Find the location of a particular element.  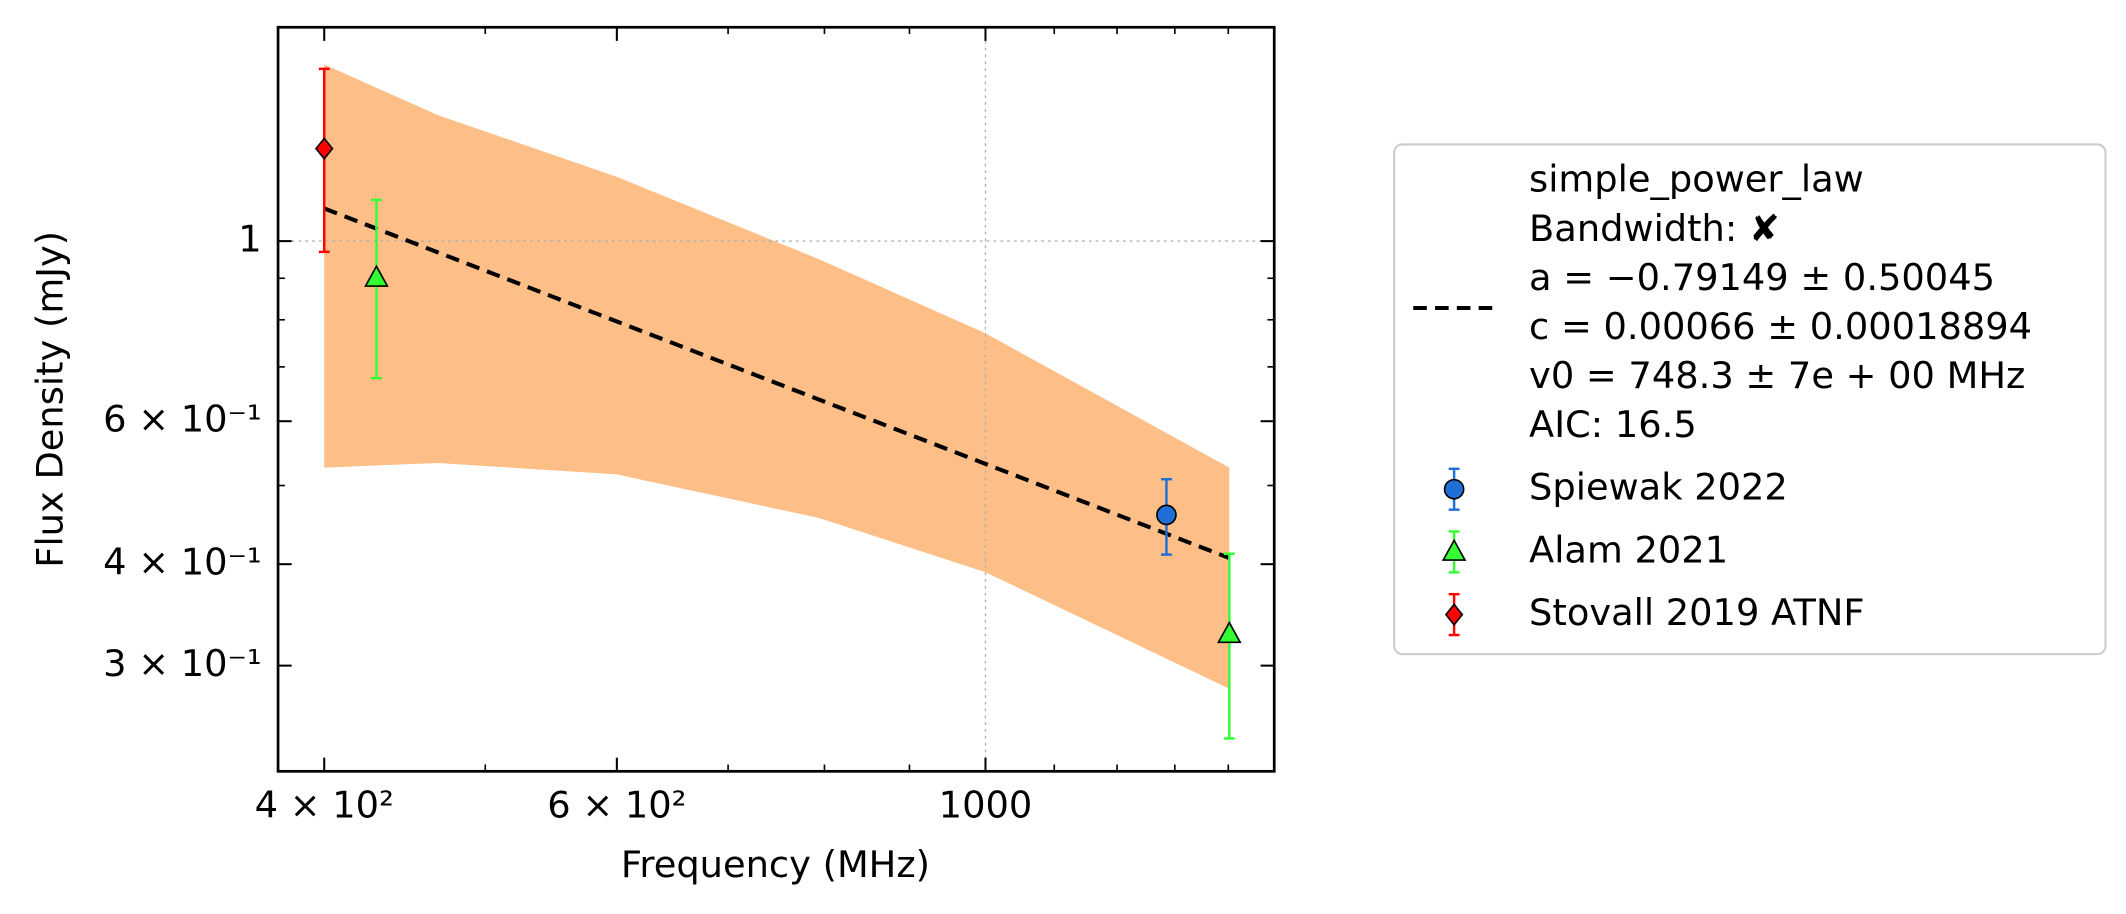

legend-label: Stovall 2019 ATNF is located at coordinates (1696, 612).